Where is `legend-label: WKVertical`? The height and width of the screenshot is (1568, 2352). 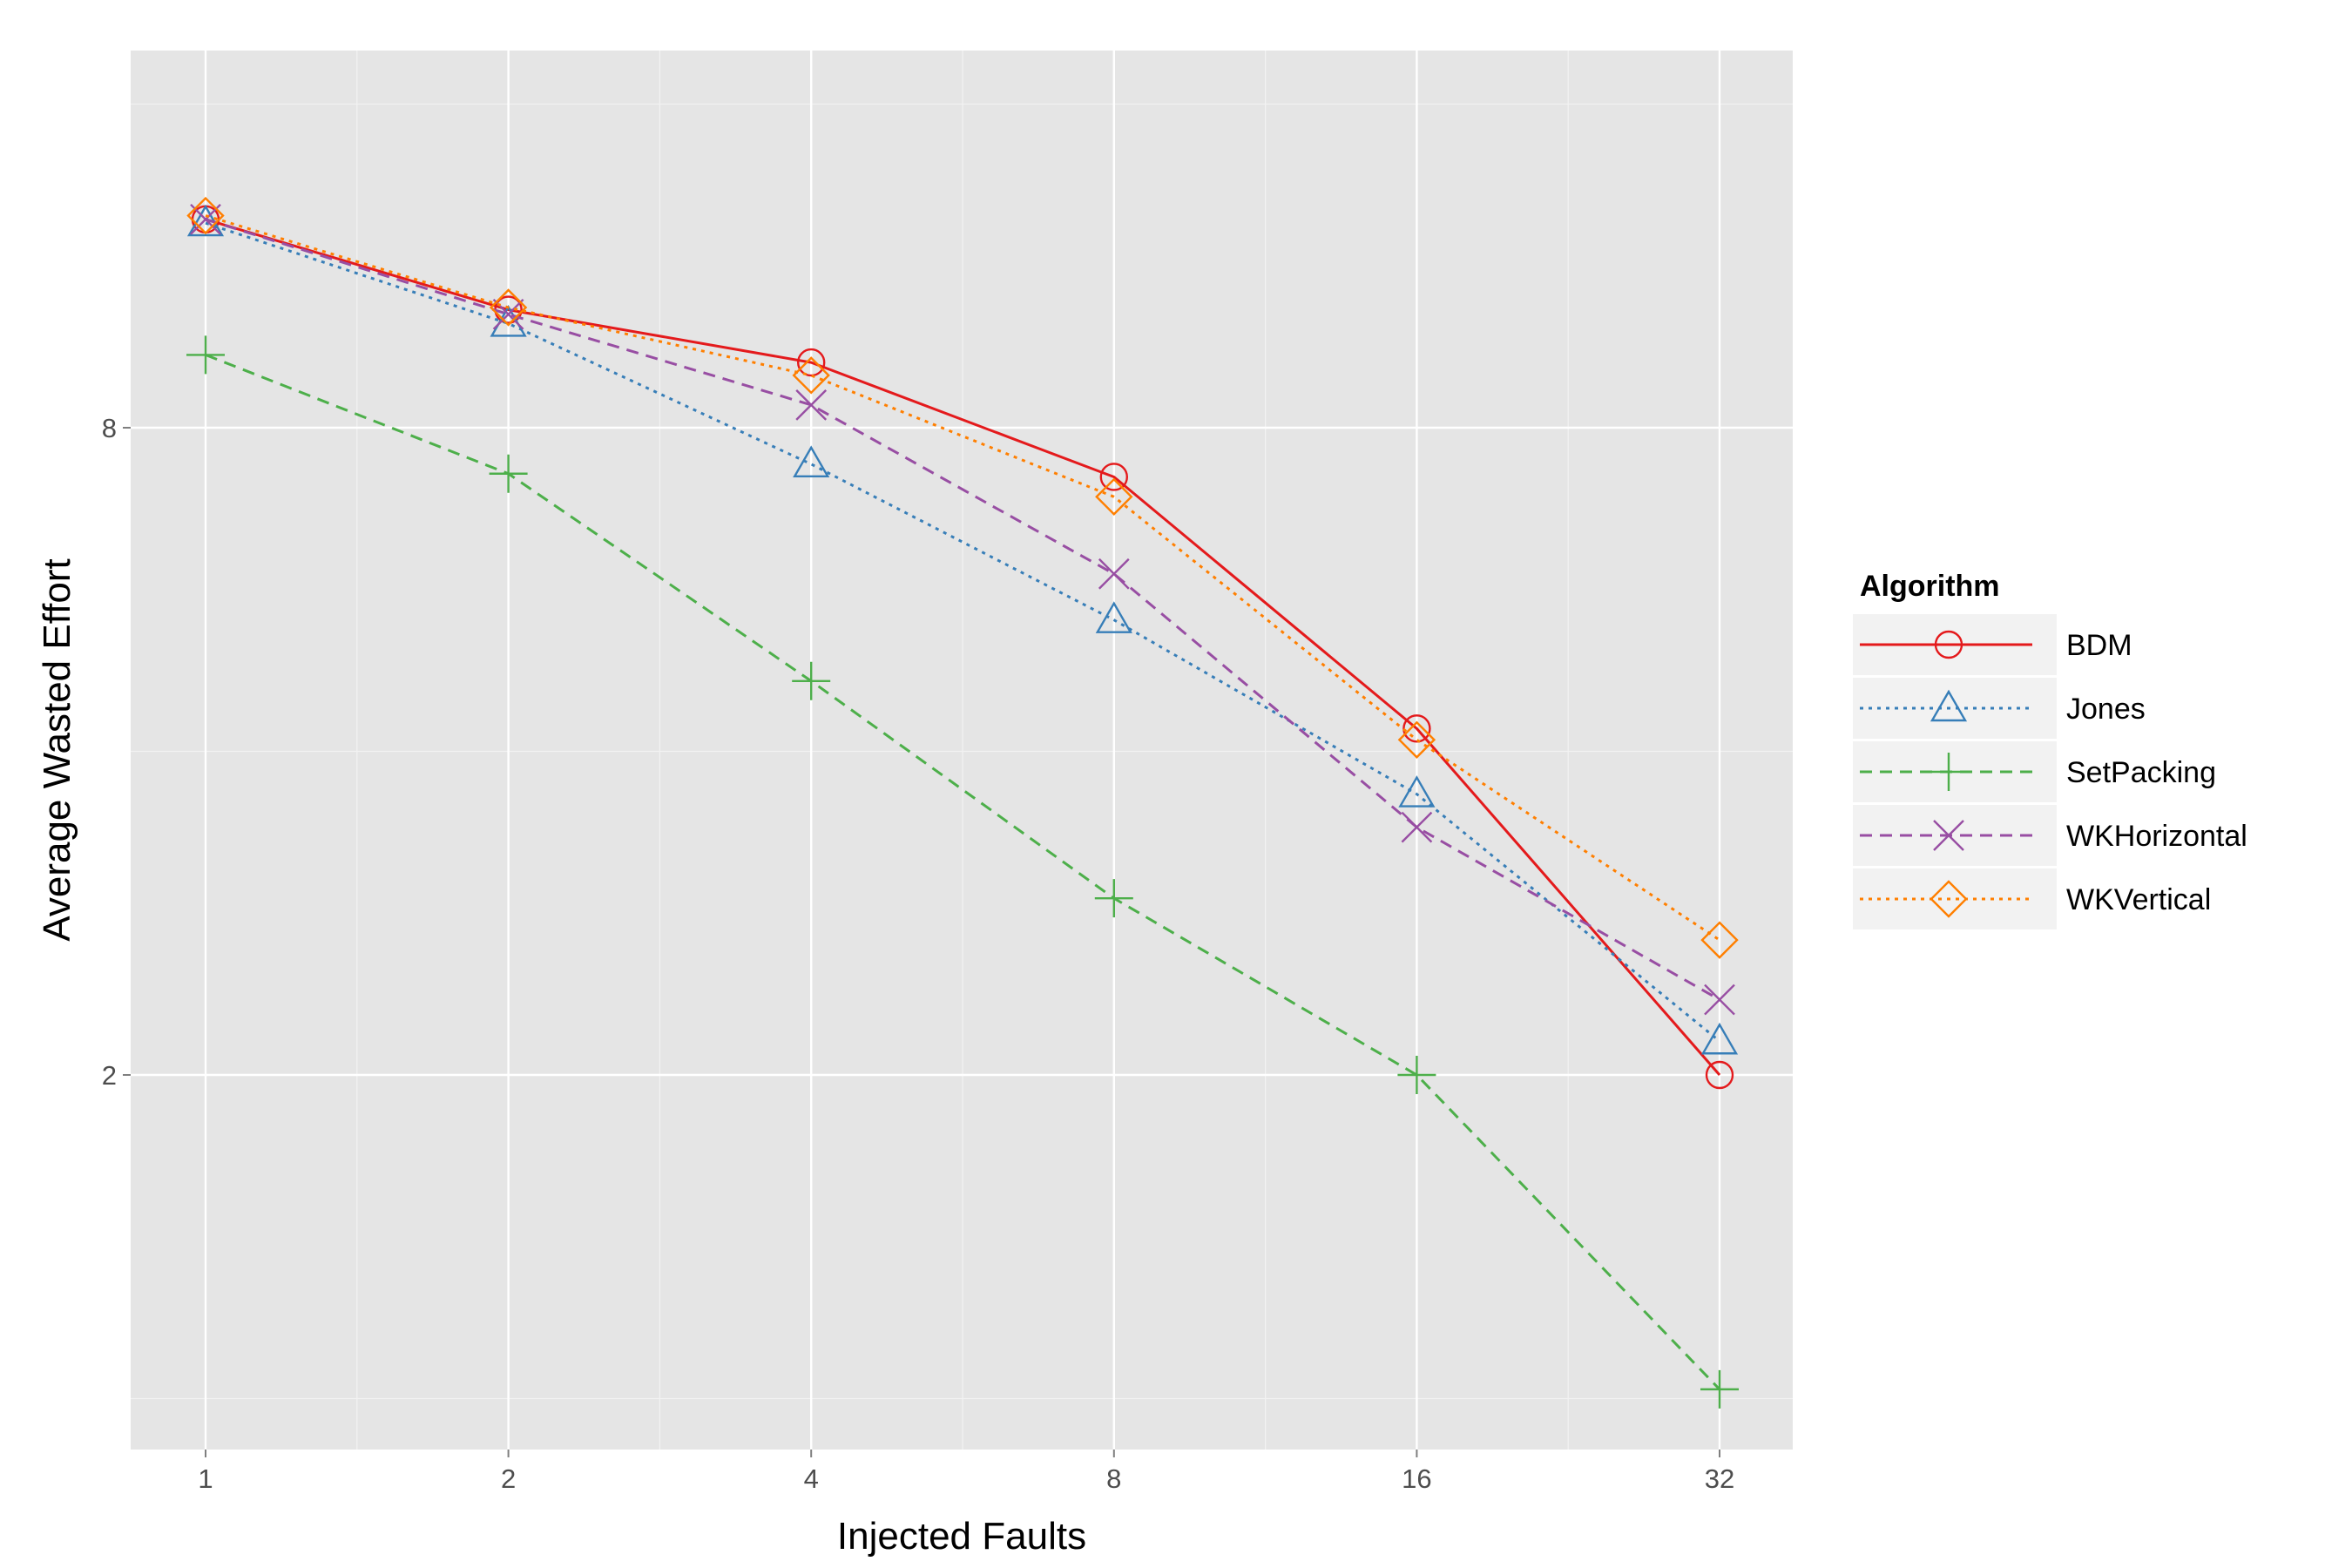
legend-label: WKVertical is located at coordinates (2138, 899).